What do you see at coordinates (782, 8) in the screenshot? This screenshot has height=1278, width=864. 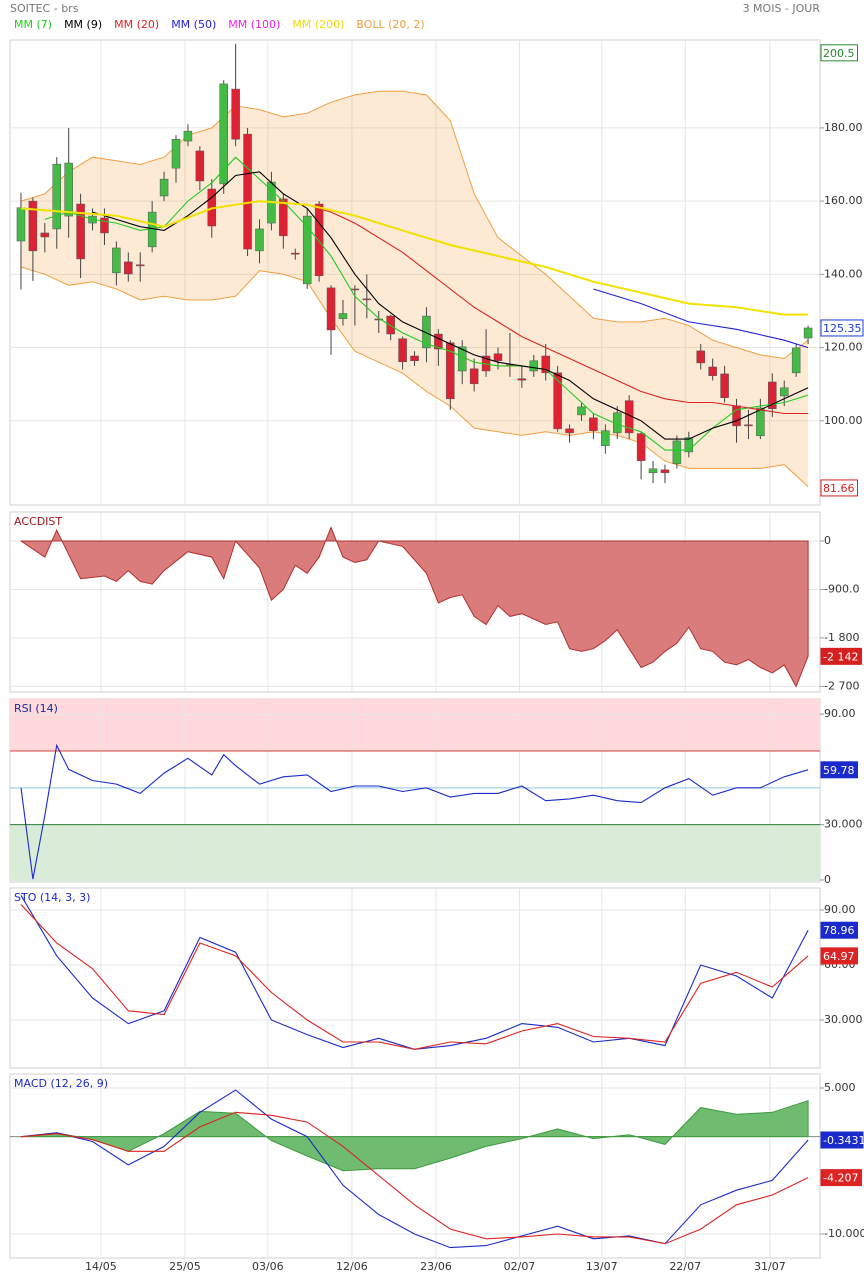 I see `chart-subtitle: 3 MOIS - JOUR` at bounding box center [782, 8].